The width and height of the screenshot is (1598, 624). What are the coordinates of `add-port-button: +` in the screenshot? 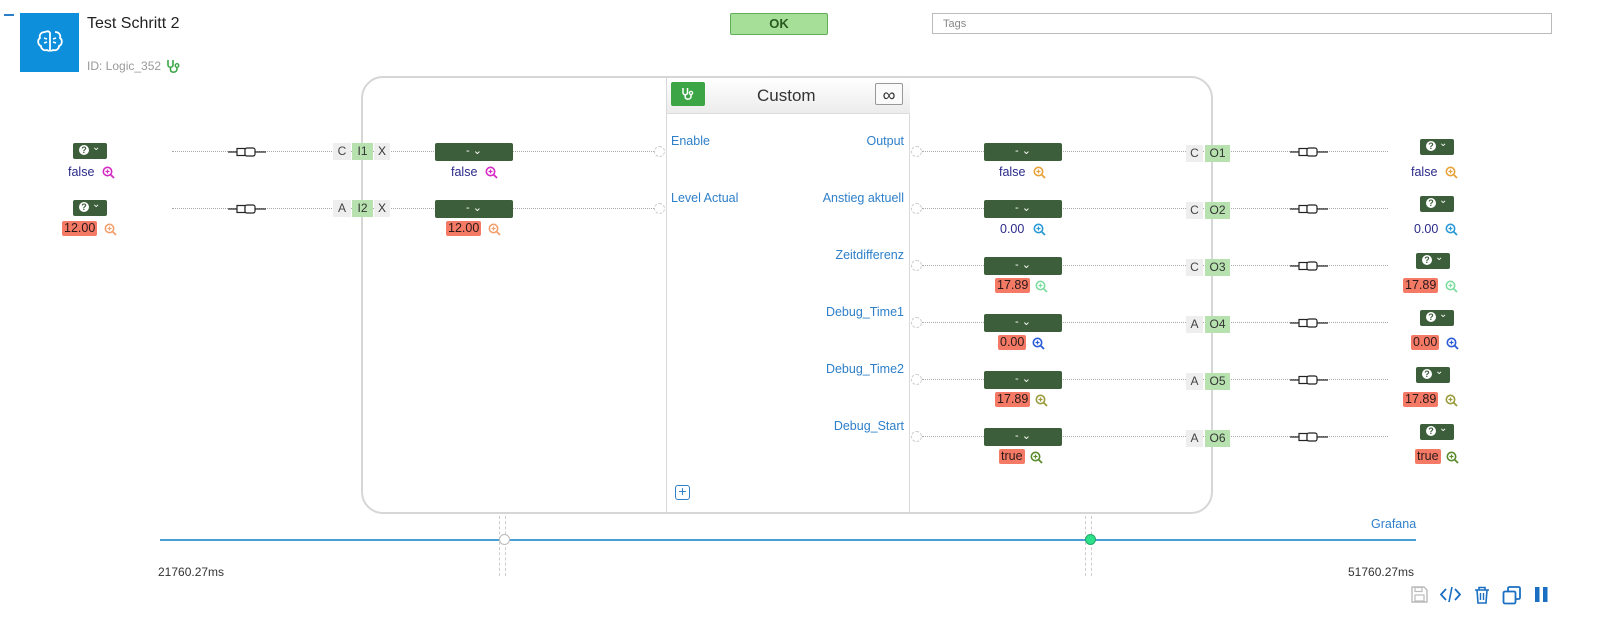 It's located at (682, 492).